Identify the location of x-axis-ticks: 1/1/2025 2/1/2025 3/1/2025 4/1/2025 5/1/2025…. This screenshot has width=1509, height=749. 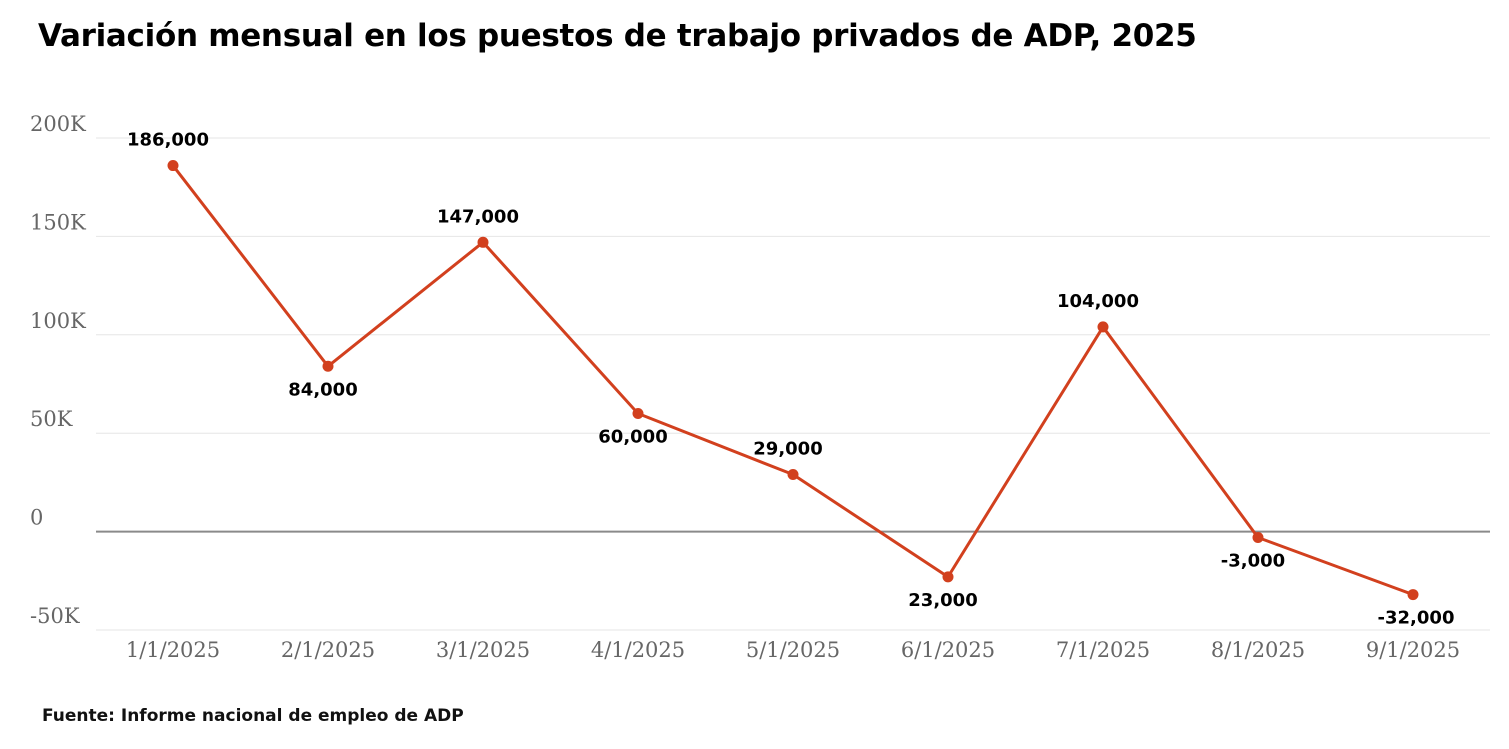
(793, 650).